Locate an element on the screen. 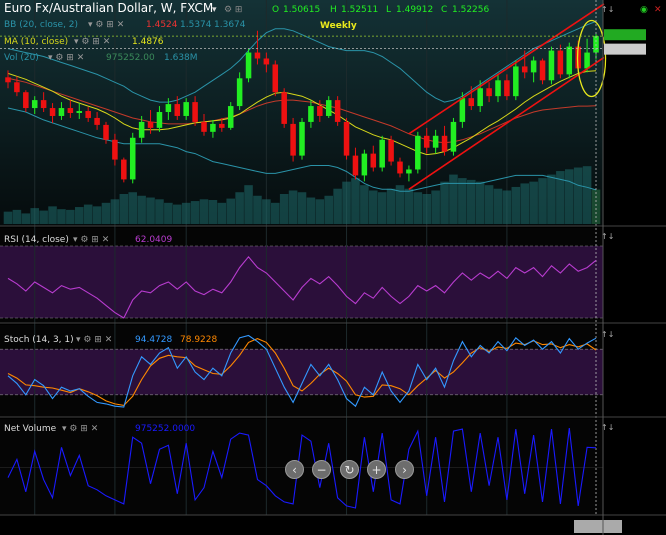 This screenshot has height=535, width=666. ohlc-high-value: 1.52511 is located at coordinates (359, 10).